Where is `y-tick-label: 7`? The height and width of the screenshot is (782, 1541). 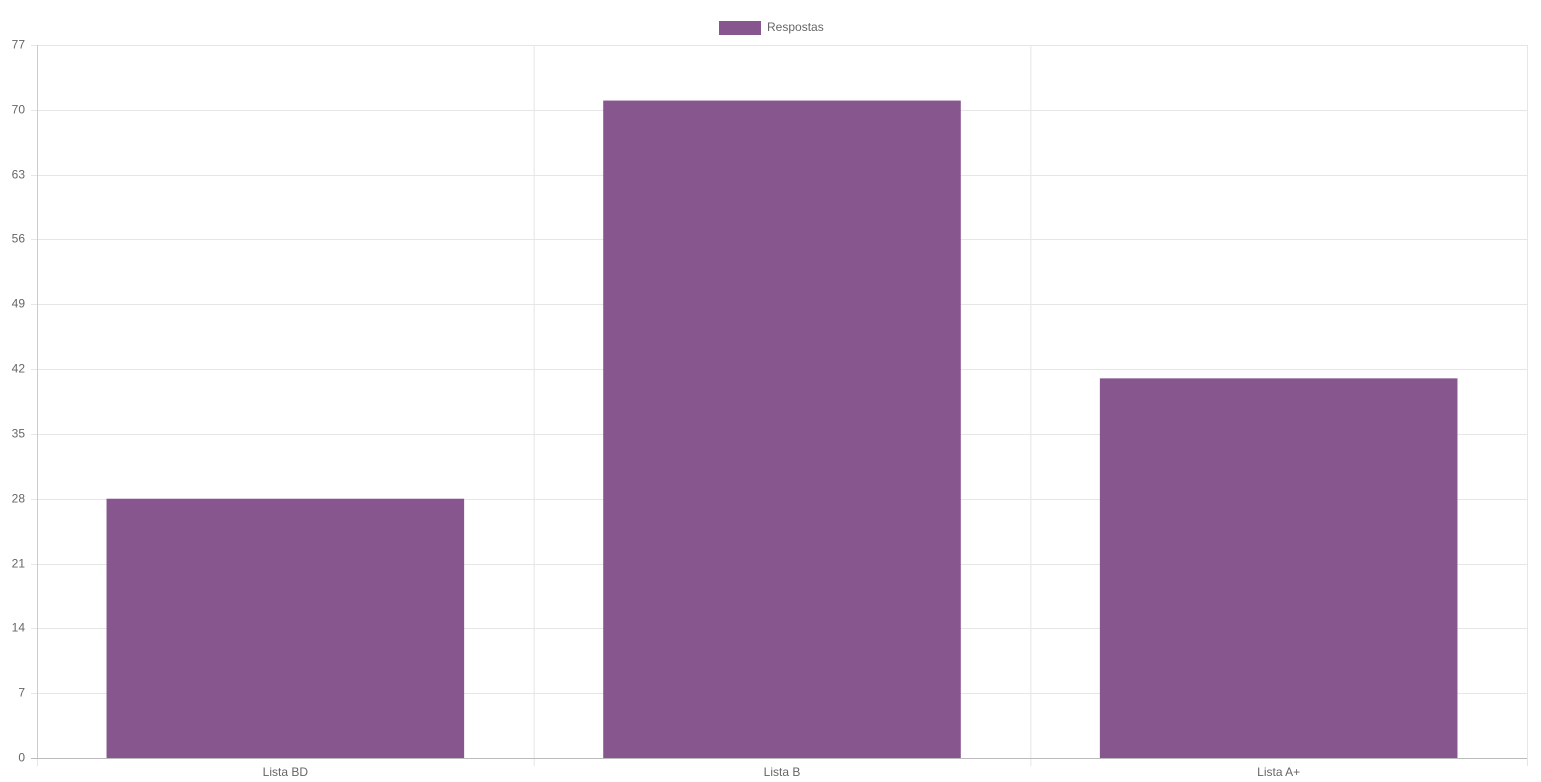 y-tick-label: 7 is located at coordinates (21, 693).